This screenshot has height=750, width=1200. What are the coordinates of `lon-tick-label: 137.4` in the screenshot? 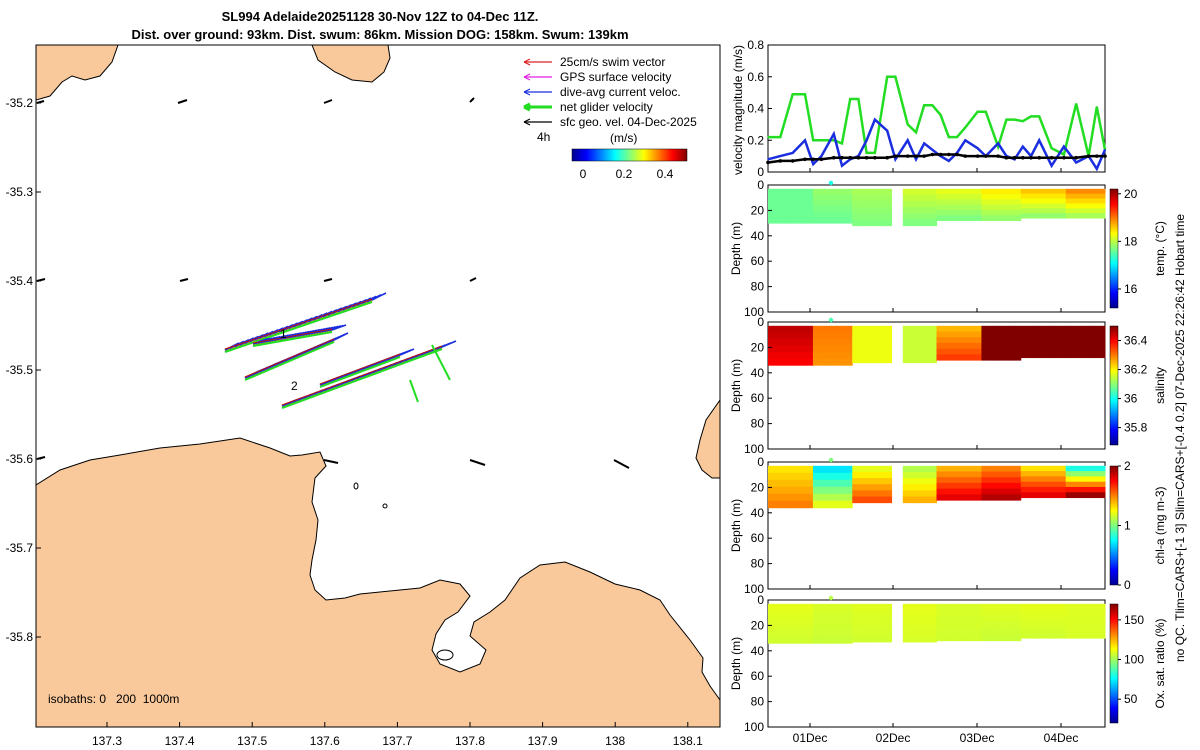 It's located at (180, 741).